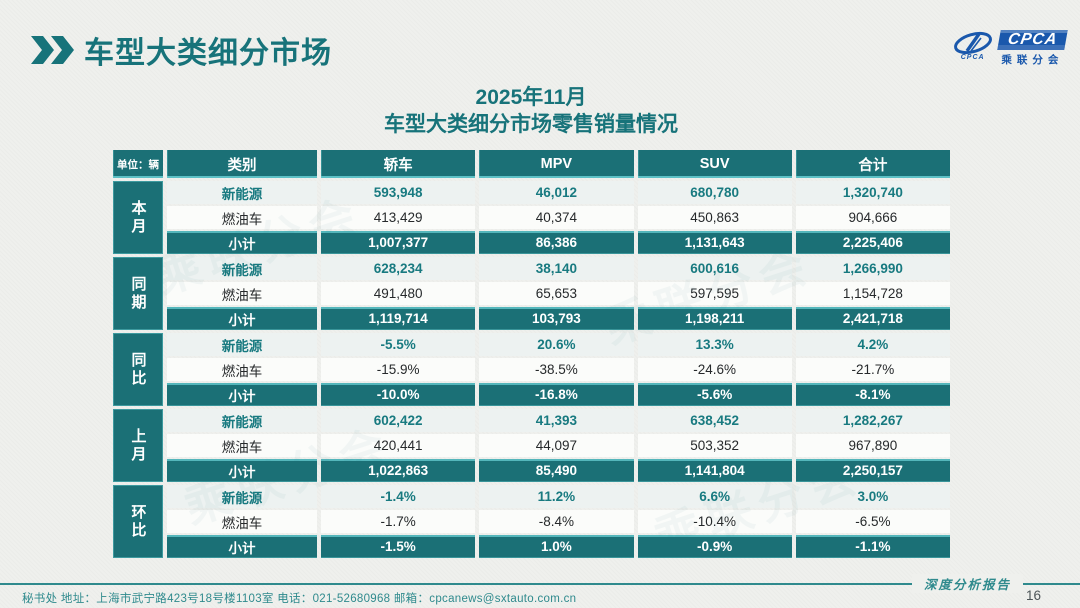  What do you see at coordinates (398, 164) in the screenshot?
I see `column-header-sedan: 轿车` at bounding box center [398, 164].